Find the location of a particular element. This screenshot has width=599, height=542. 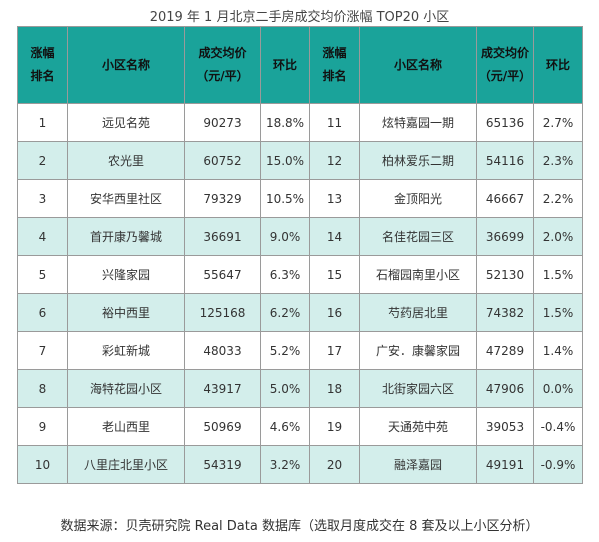

community-name-cell: 裕中西里 is located at coordinates (126, 312).